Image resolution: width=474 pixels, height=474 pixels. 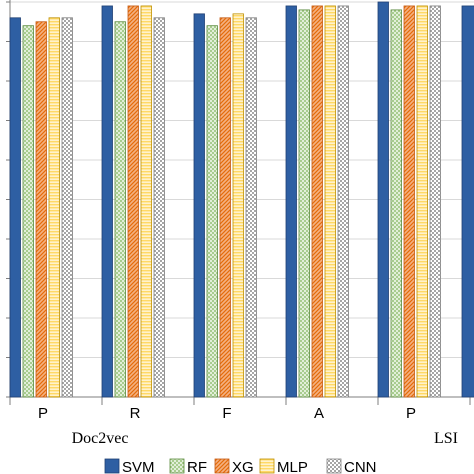 What do you see at coordinates (360, 466) in the screenshot?
I see `legend-label-cnn: CNN` at bounding box center [360, 466].